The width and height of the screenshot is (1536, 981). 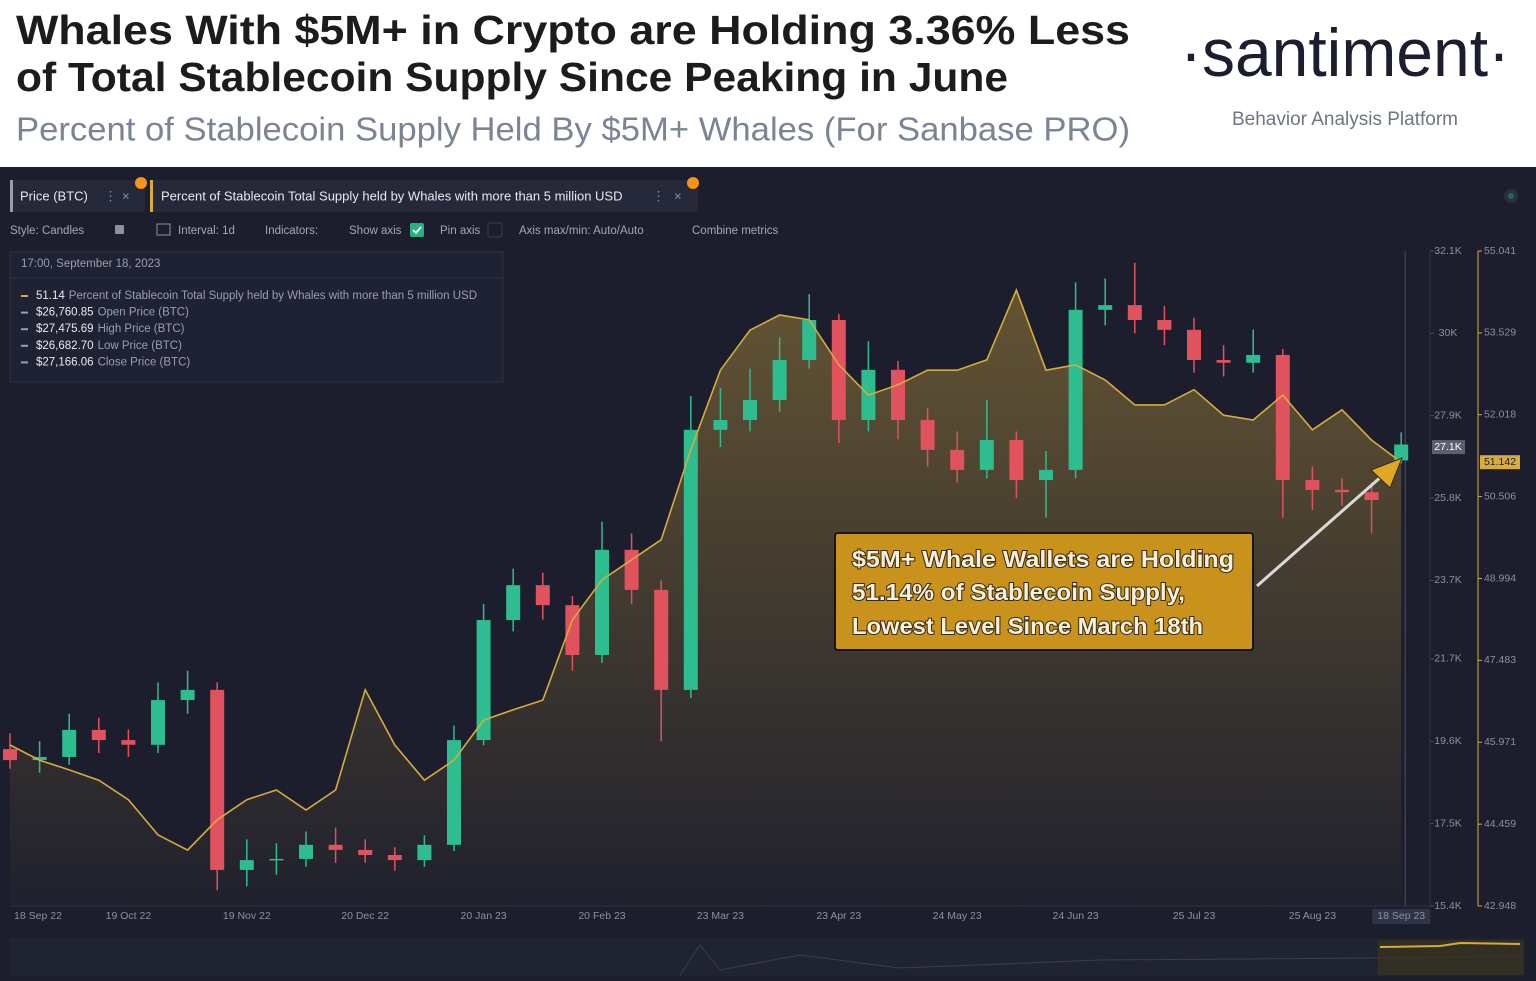 What do you see at coordinates (735, 231) in the screenshot?
I see `toolbar-item: Combine metrics` at bounding box center [735, 231].